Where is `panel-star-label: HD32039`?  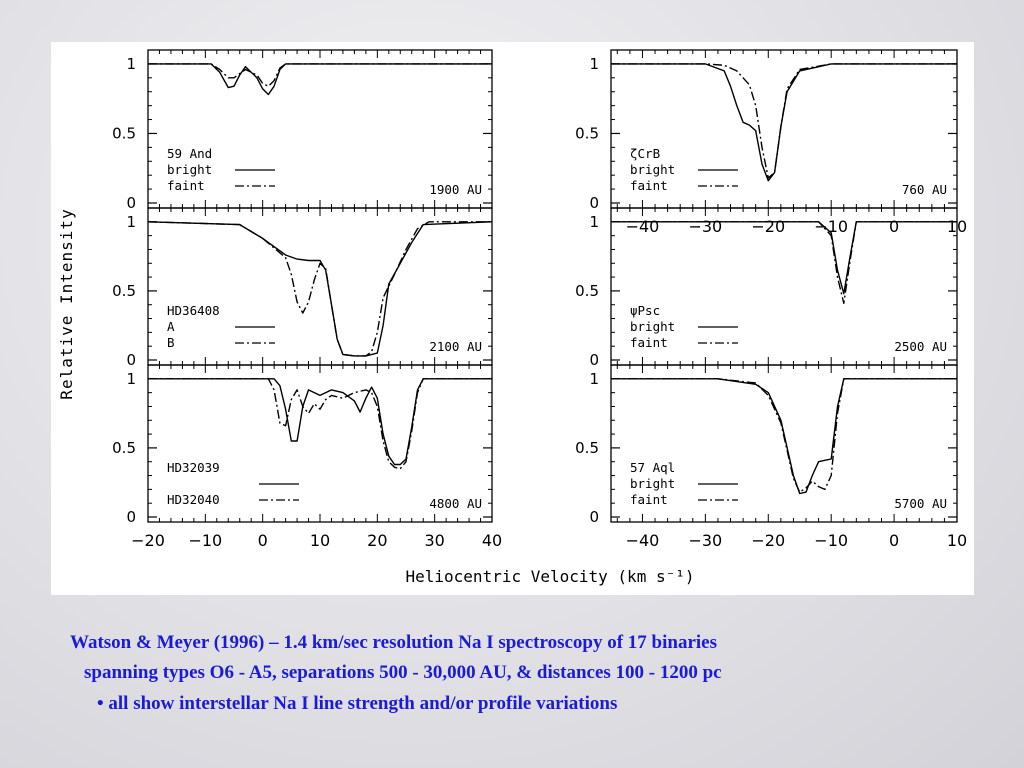 panel-star-label: HD32039 is located at coordinates (193, 467).